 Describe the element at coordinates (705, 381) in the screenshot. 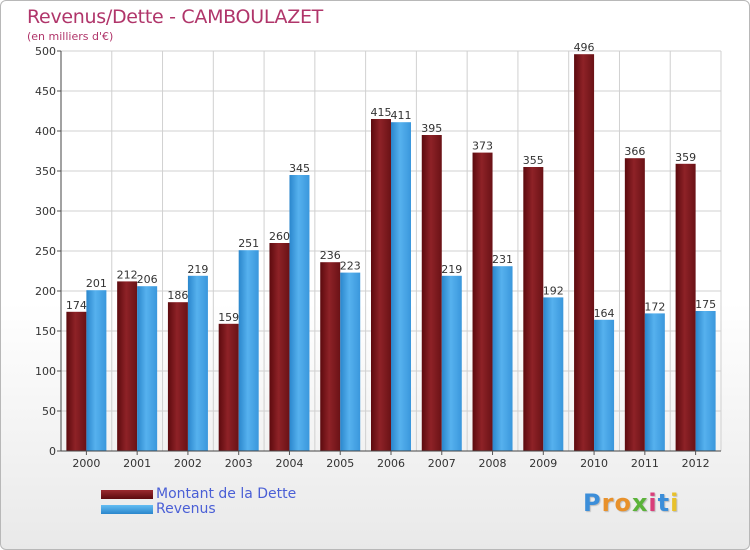

I see `bar-revenue-2012` at that location.